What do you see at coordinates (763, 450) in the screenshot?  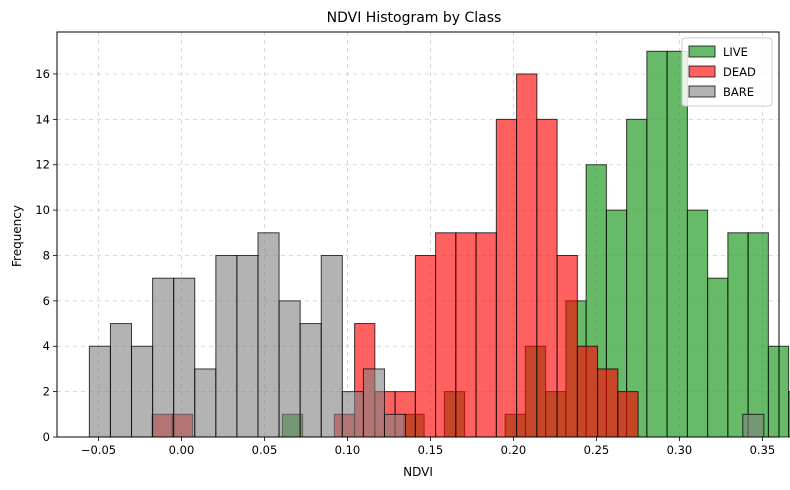 I see `x-tick-label-8: 0.35` at bounding box center [763, 450].